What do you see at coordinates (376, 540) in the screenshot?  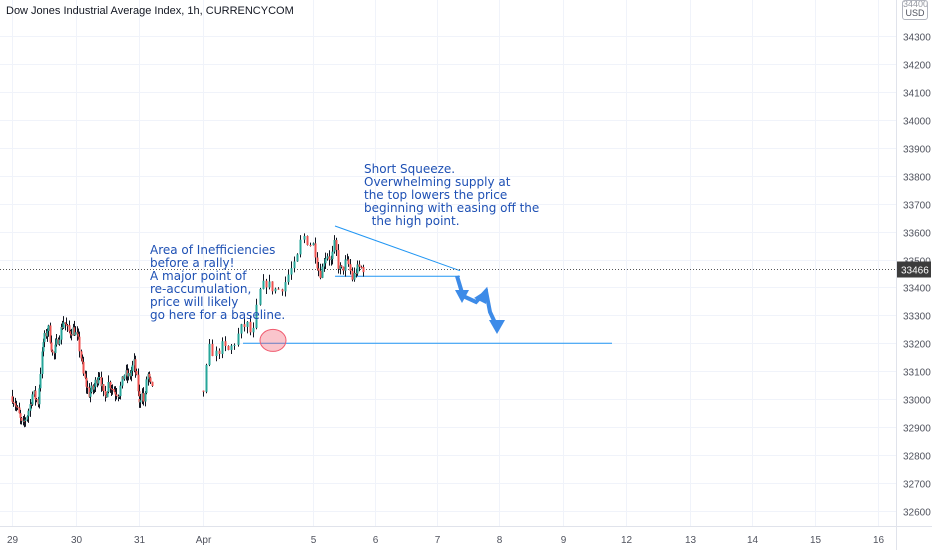 I see `x-tick-label: 6` at bounding box center [376, 540].